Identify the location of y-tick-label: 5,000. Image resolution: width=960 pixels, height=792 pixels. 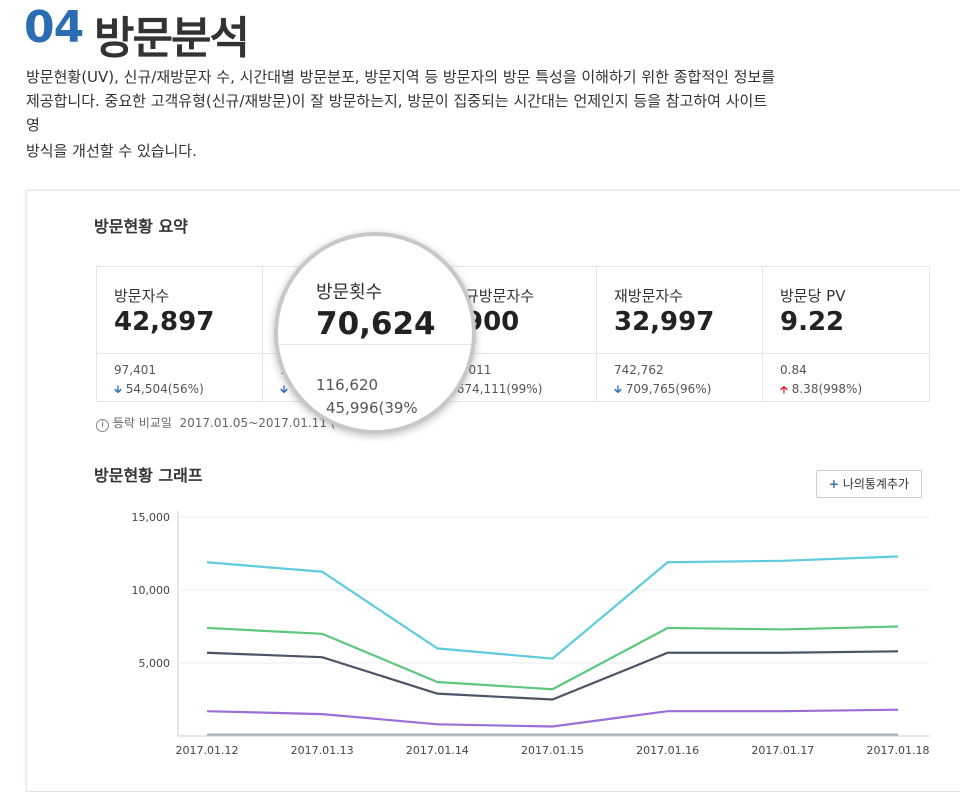
(155, 663).